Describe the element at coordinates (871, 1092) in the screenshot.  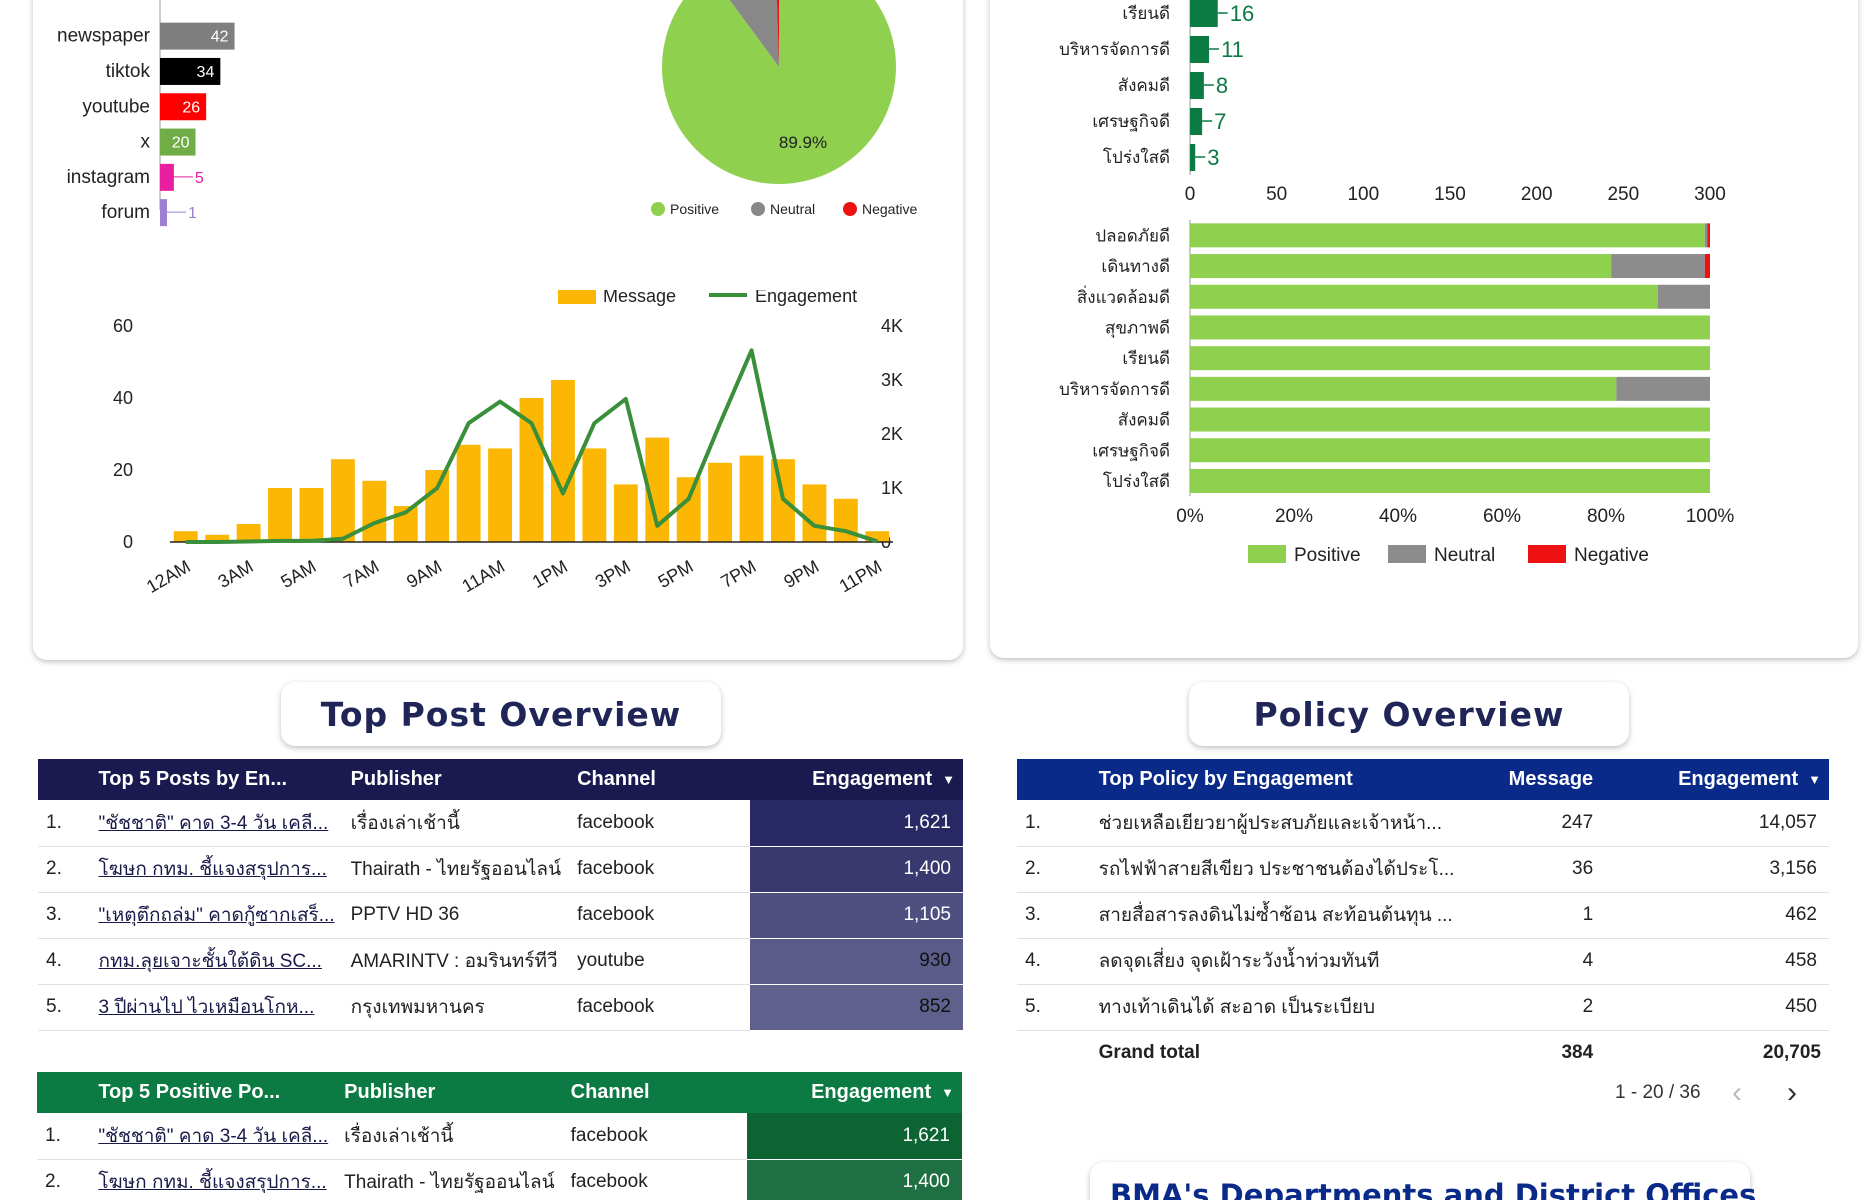
I see `engagement-column-label: Engagement` at that location.